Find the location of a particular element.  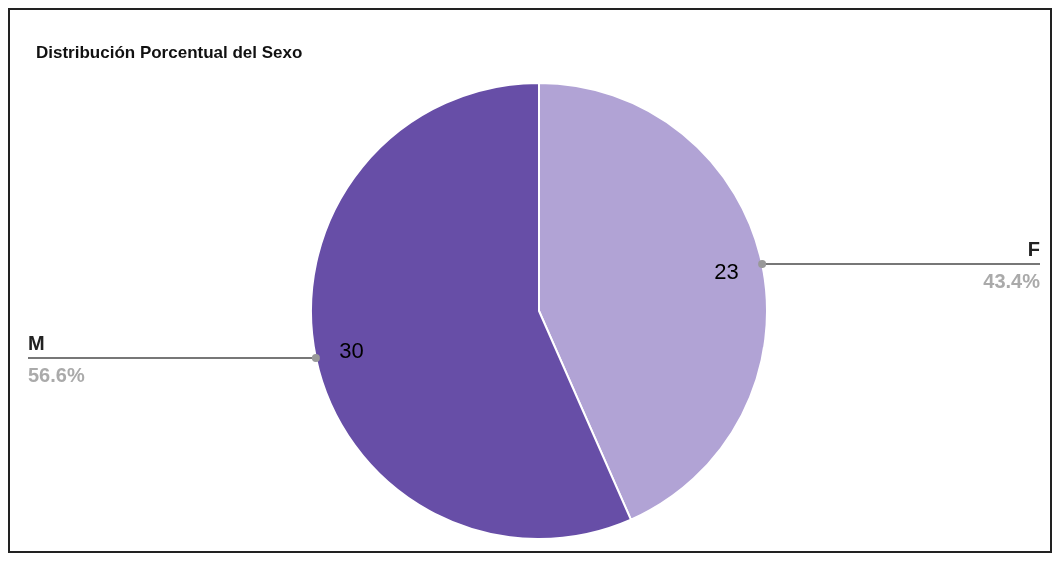

slice-label: F is located at coordinates (1033, 249).